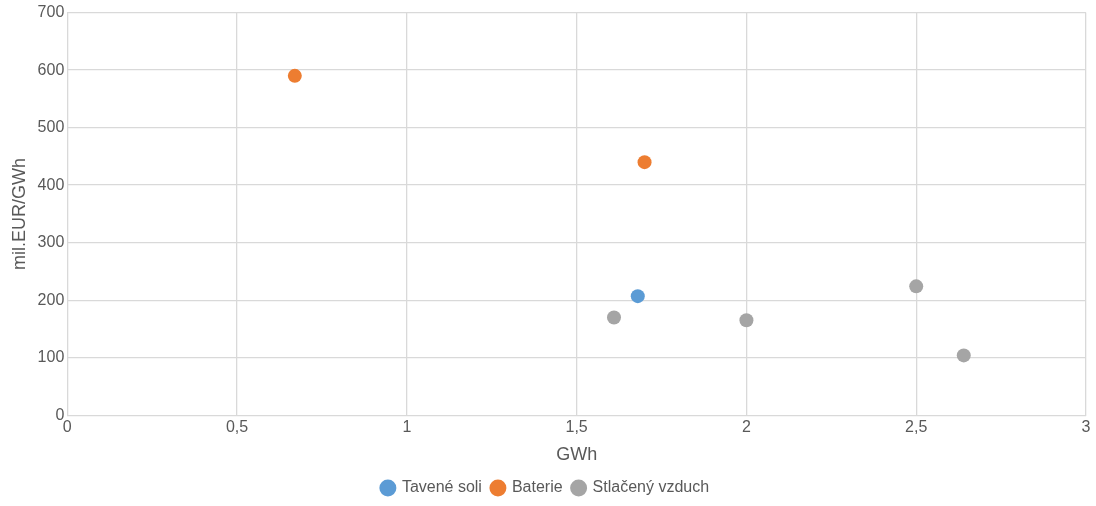 The width and height of the screenshot is (1096, 506). Describe the element at coordinates (51, 242) in the screenshot. I see `y-tick-label: 300` at that location.